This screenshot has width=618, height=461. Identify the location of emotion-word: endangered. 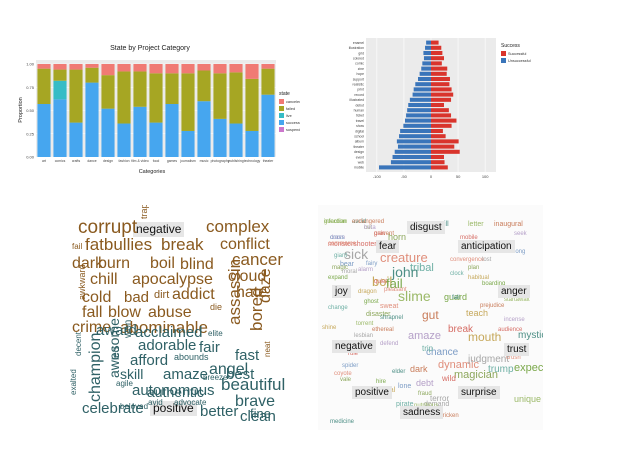
(368, 222).